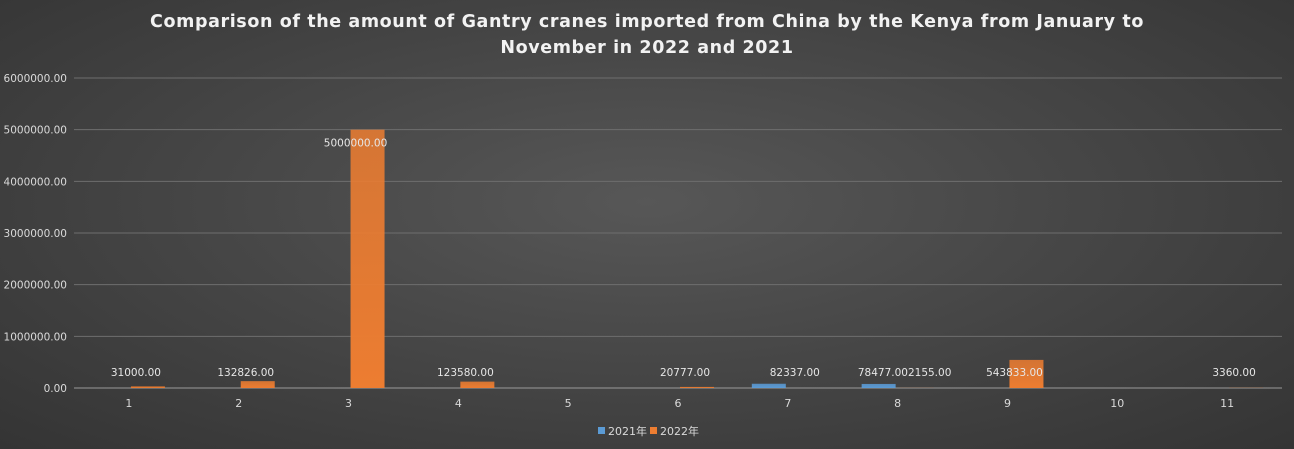  Describe the element at coordinates (348, 403) in the screenshot. I see `x-tick-label: 3` at that location.